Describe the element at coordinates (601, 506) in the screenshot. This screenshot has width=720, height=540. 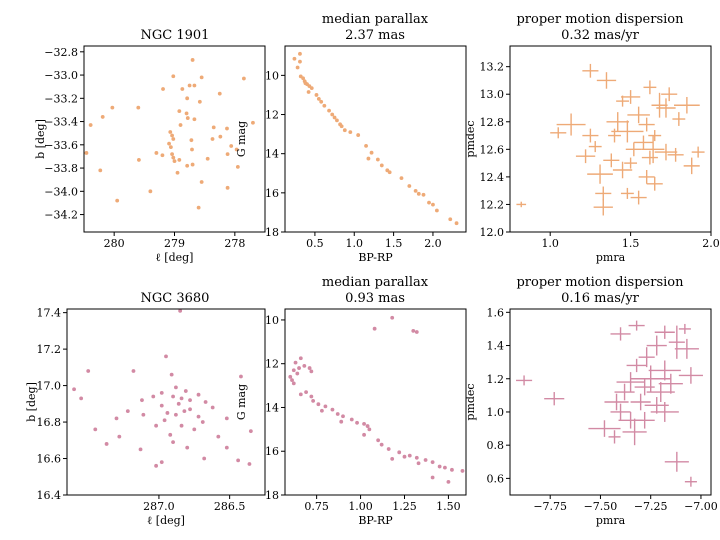
I see `x-tick-label: −7.50` at that location.